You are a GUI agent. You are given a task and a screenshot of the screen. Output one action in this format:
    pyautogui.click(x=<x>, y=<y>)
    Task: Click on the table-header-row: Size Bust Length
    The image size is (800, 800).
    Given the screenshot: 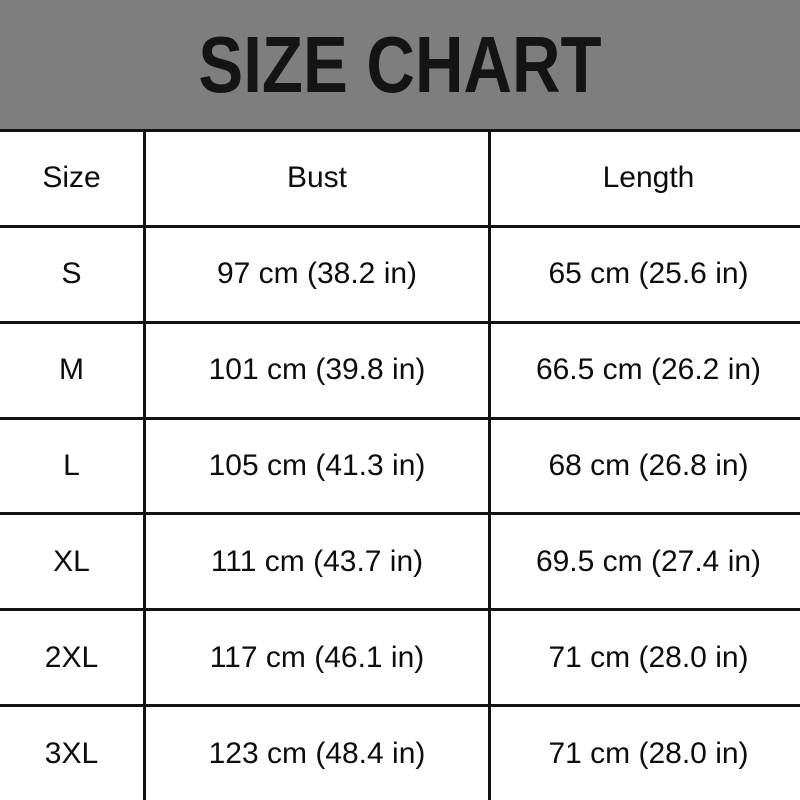 What is the action you would take?
    pyautogui.click(x=400, y=178)
    